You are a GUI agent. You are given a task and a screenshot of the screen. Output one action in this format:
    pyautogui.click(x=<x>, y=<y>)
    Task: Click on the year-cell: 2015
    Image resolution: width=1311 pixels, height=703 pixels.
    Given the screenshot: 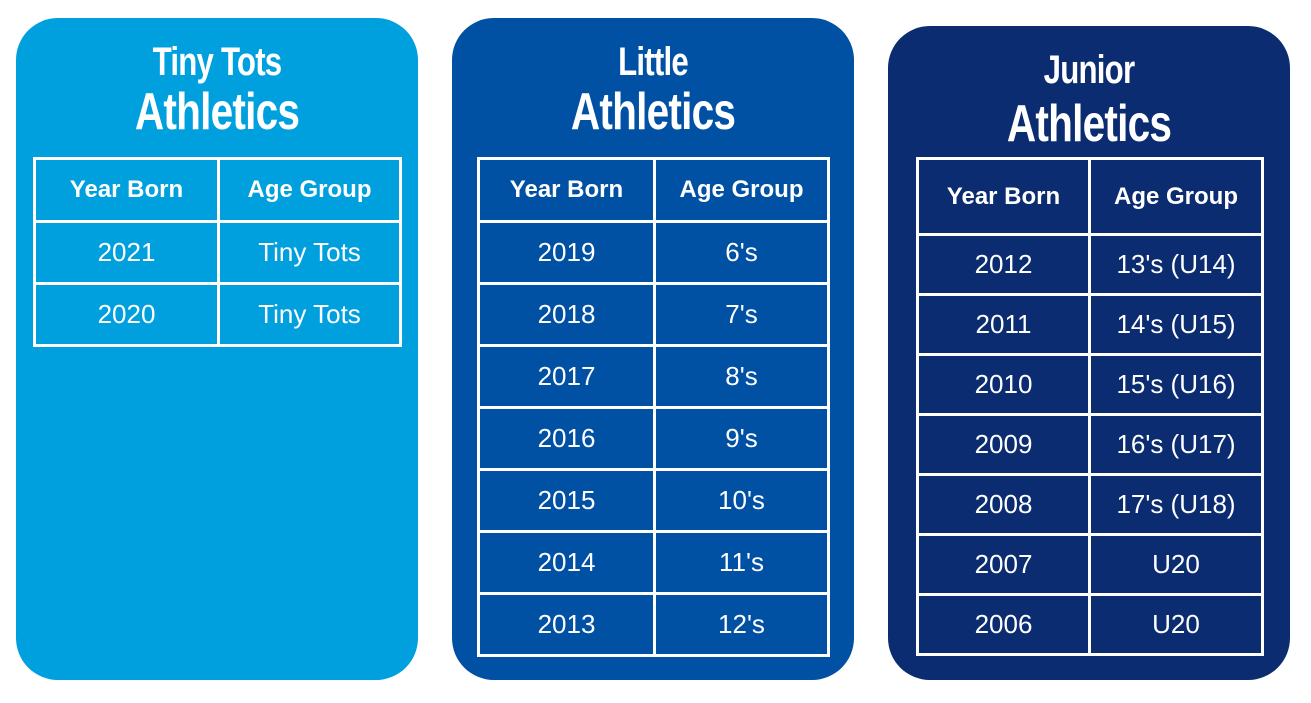 What is the action you would take?
    pyautogui.click(x=566, y=500)
    